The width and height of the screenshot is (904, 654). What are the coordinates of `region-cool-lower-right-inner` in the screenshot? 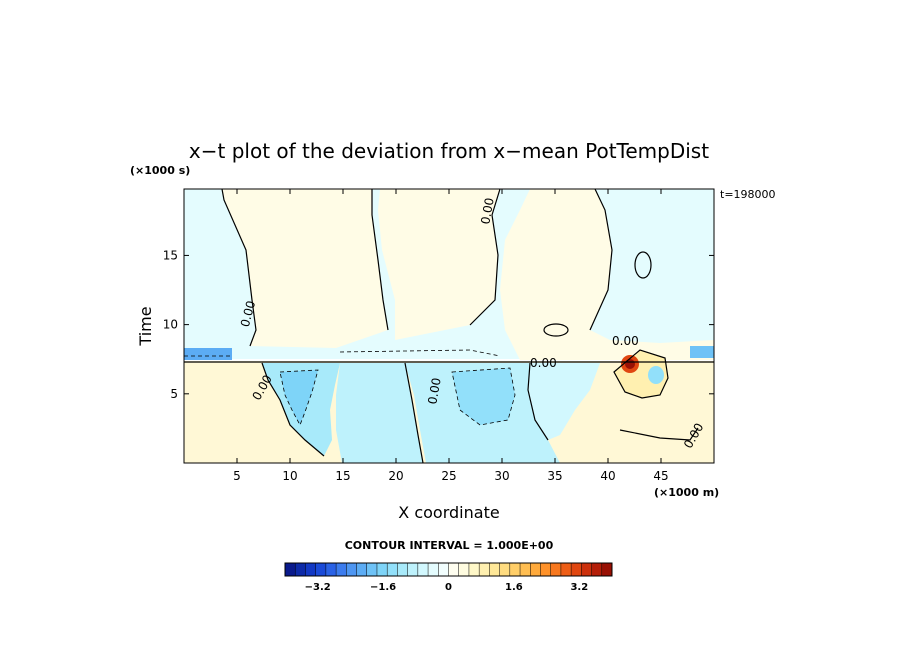 It's located at (483, 396).